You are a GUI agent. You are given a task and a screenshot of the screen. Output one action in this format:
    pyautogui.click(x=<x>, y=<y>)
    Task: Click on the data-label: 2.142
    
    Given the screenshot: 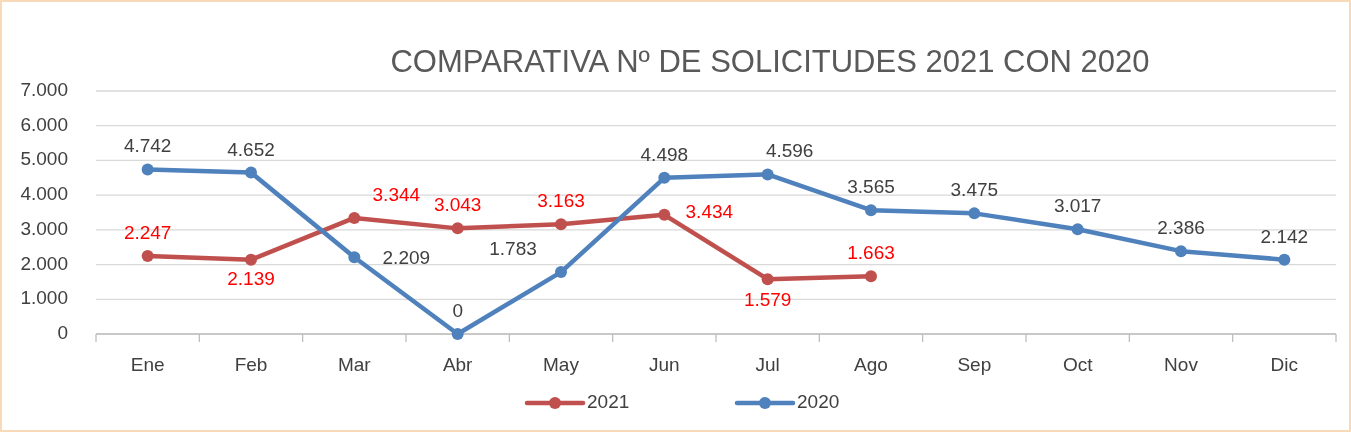 What is the action you would take?
    pyautogui.click(x=1284, y=236)
    